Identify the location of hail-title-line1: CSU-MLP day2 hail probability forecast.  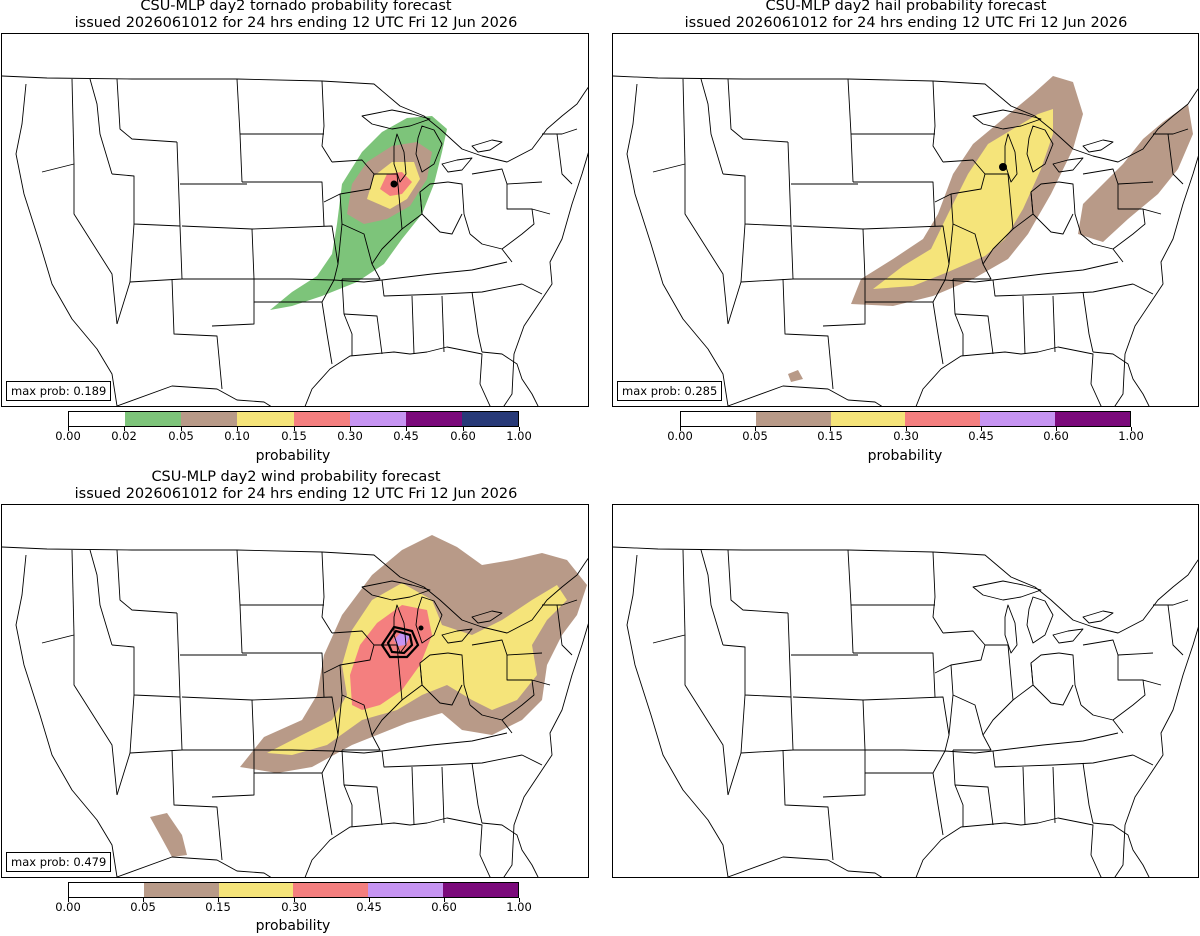
(906, 7).